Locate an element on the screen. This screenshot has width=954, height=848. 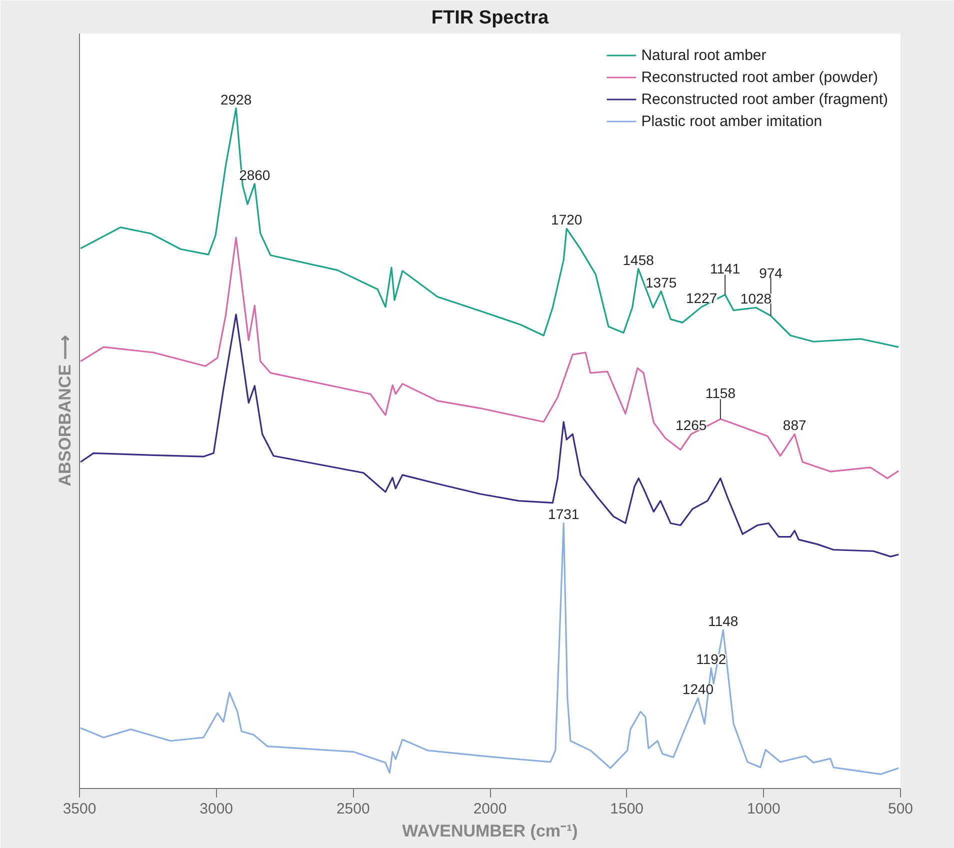
legend-label: Reconstructed root amber (powder) is located at coordinates (759, 77).